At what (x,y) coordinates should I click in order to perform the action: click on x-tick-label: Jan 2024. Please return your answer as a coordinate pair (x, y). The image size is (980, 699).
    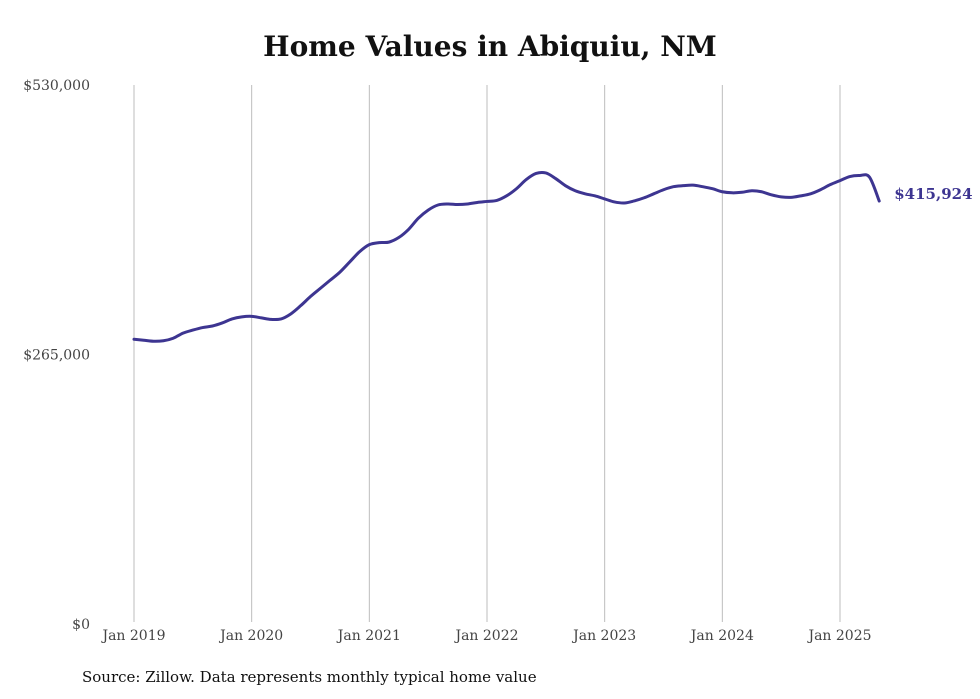
    Looking at the image, I should click on (721, 636).